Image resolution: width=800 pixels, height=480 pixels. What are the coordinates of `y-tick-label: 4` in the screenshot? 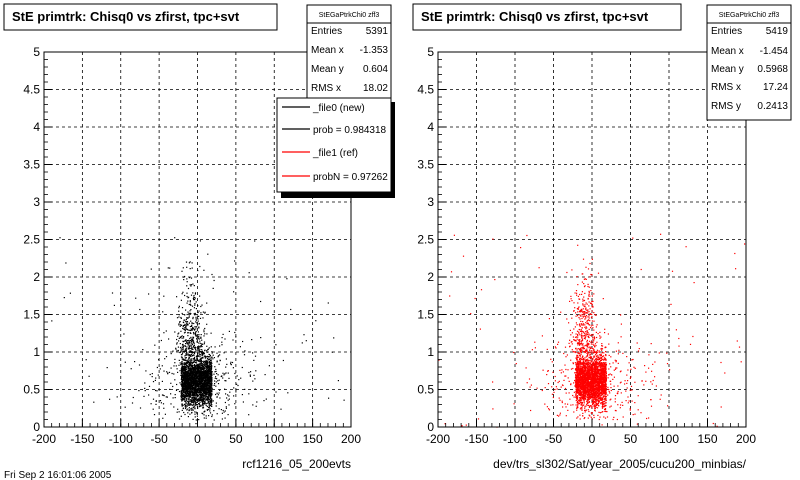 It's located at (36, 127).